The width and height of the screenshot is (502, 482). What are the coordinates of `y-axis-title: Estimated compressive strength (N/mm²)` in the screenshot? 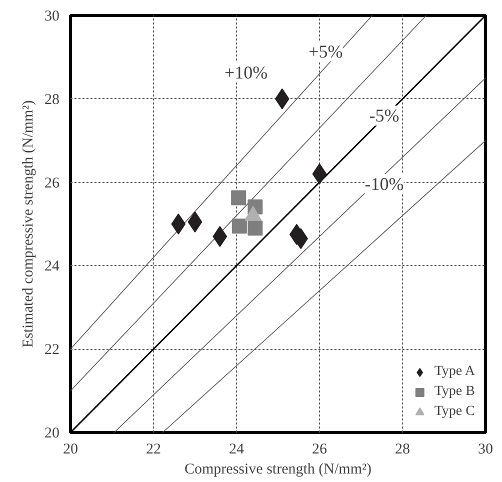 It's located at (28, 224).